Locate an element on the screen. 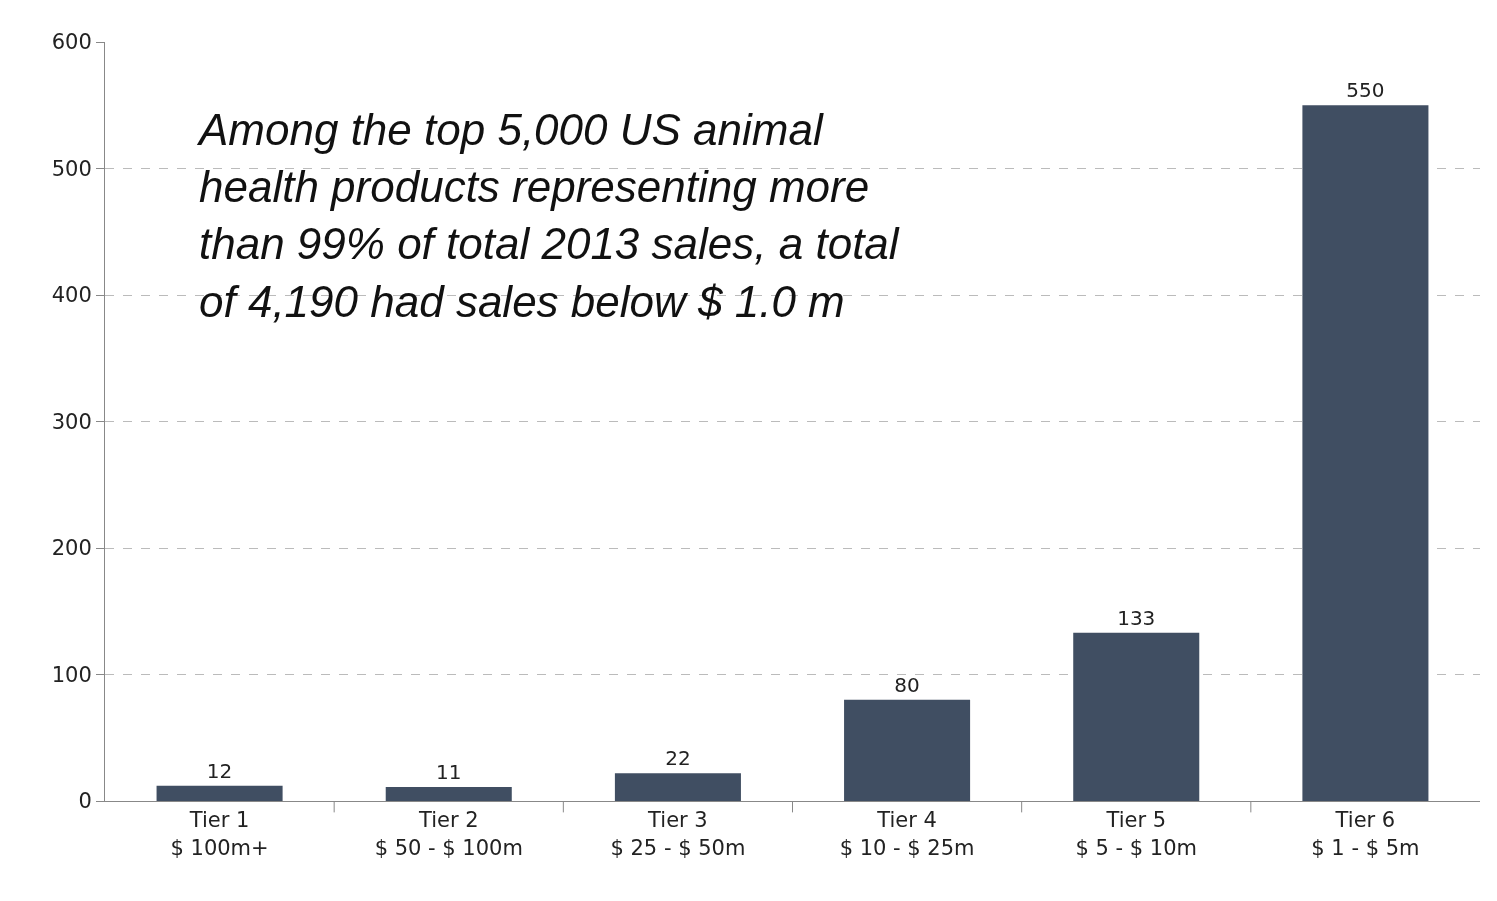 The image size is (1497, 901). y-tick-label: 0 is located at coordinates (85, 801).